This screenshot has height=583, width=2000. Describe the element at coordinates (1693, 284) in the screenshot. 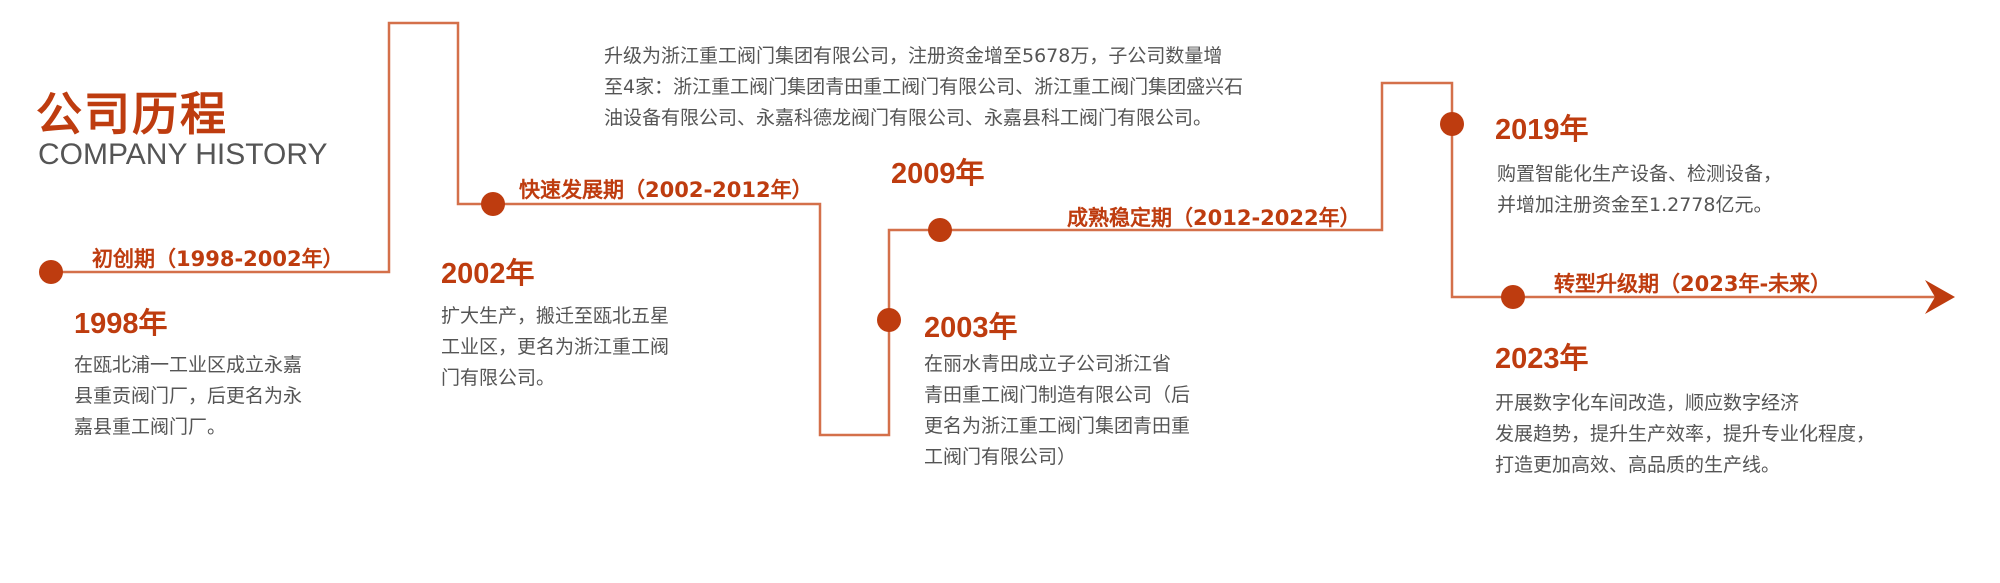

I see `period-label-transform: 转型升级期（2023年-未来）` at that location.